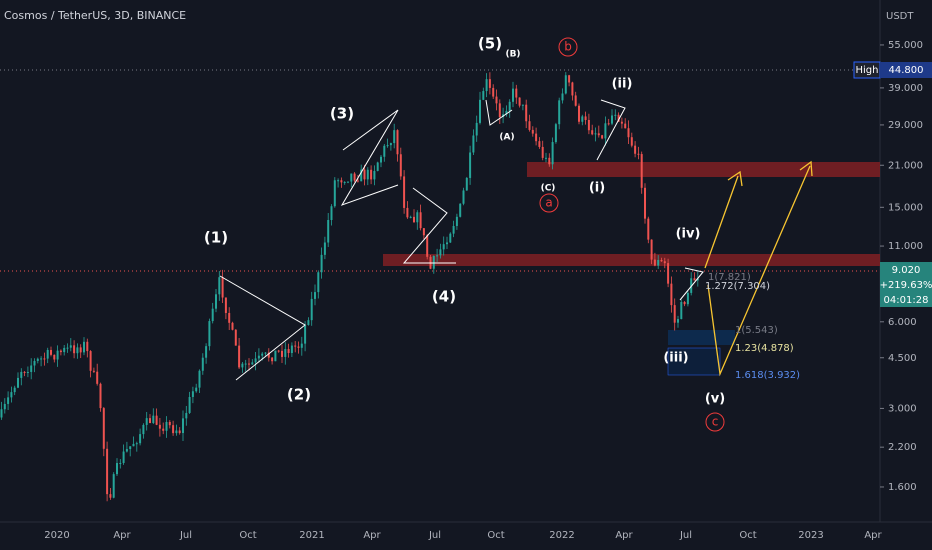 This screenshot has width=932, height=550. I want to click on wave-label: a, so click(548, 203).